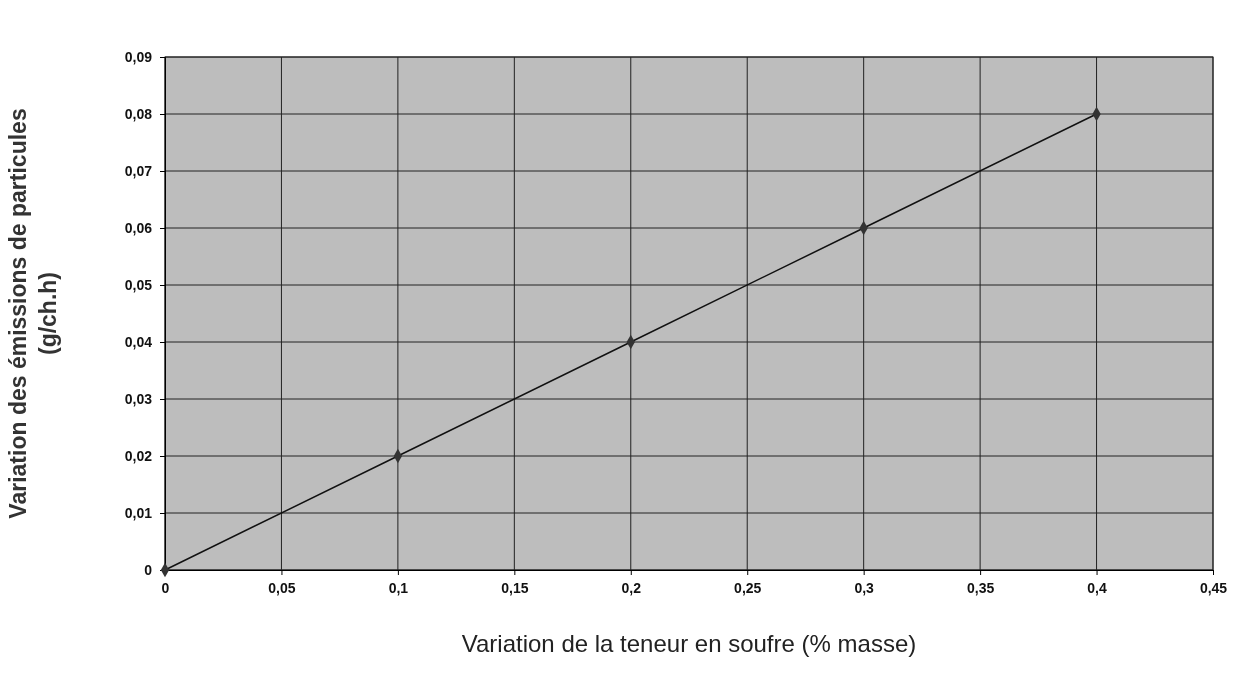 Image resolution: width=1238 pixels, height=674 pixels. Describe the element at coordinates (138, 341) in the screenshot. I see `y-tick-label: 0,04` at that location.